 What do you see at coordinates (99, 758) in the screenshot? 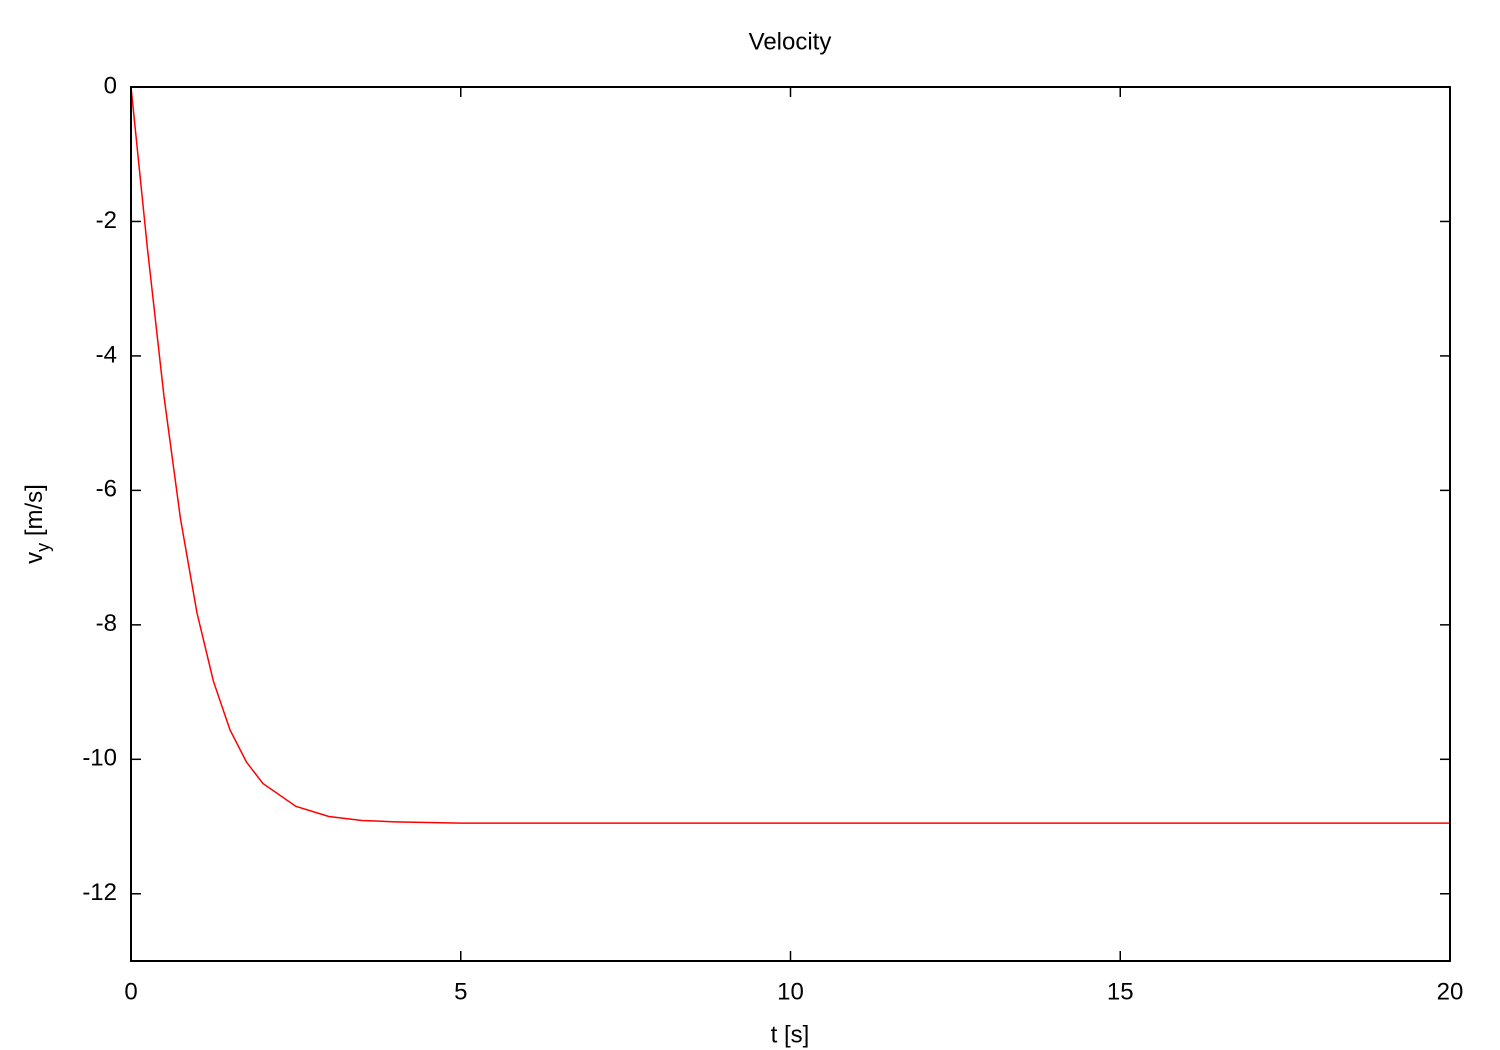
I see `y-tick-label: -10` at bounding box center [99, 758].